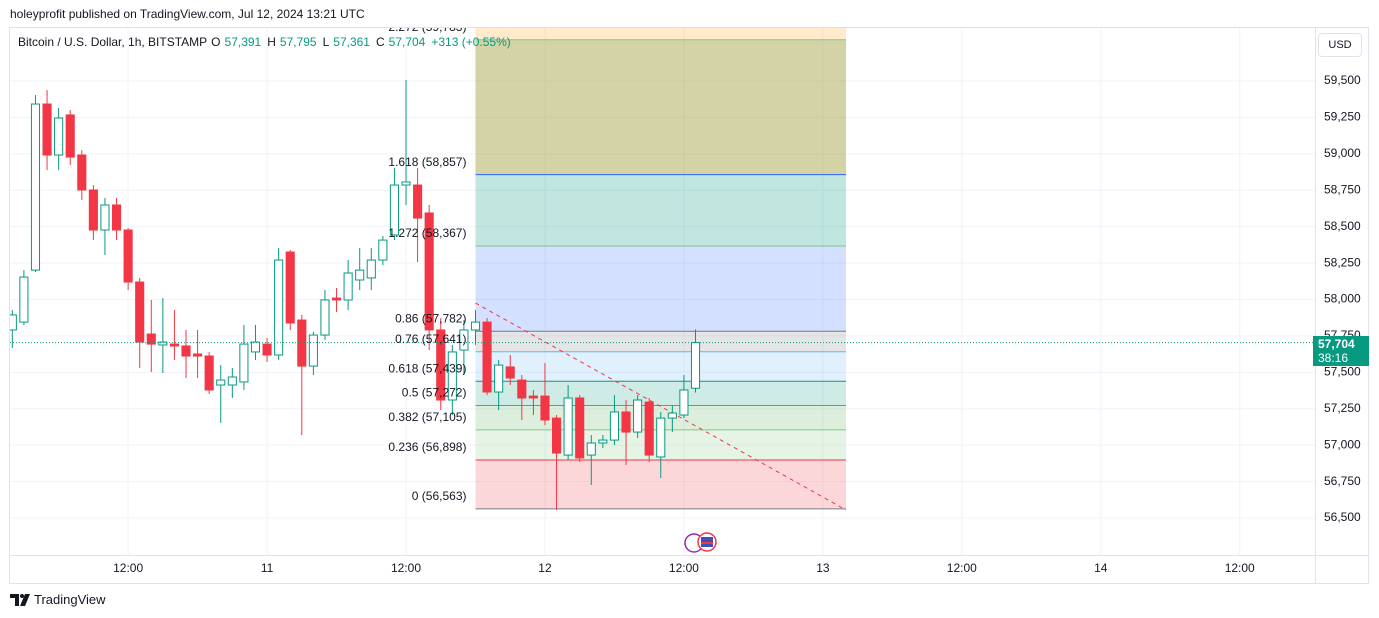  I want to click on y-tick-label: 57,250, so click(1342, 408).